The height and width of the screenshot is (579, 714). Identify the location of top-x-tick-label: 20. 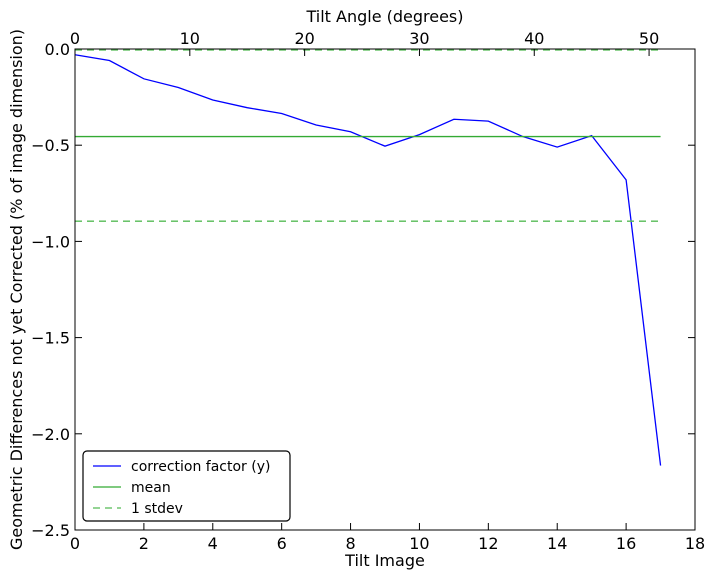
(304, 38).